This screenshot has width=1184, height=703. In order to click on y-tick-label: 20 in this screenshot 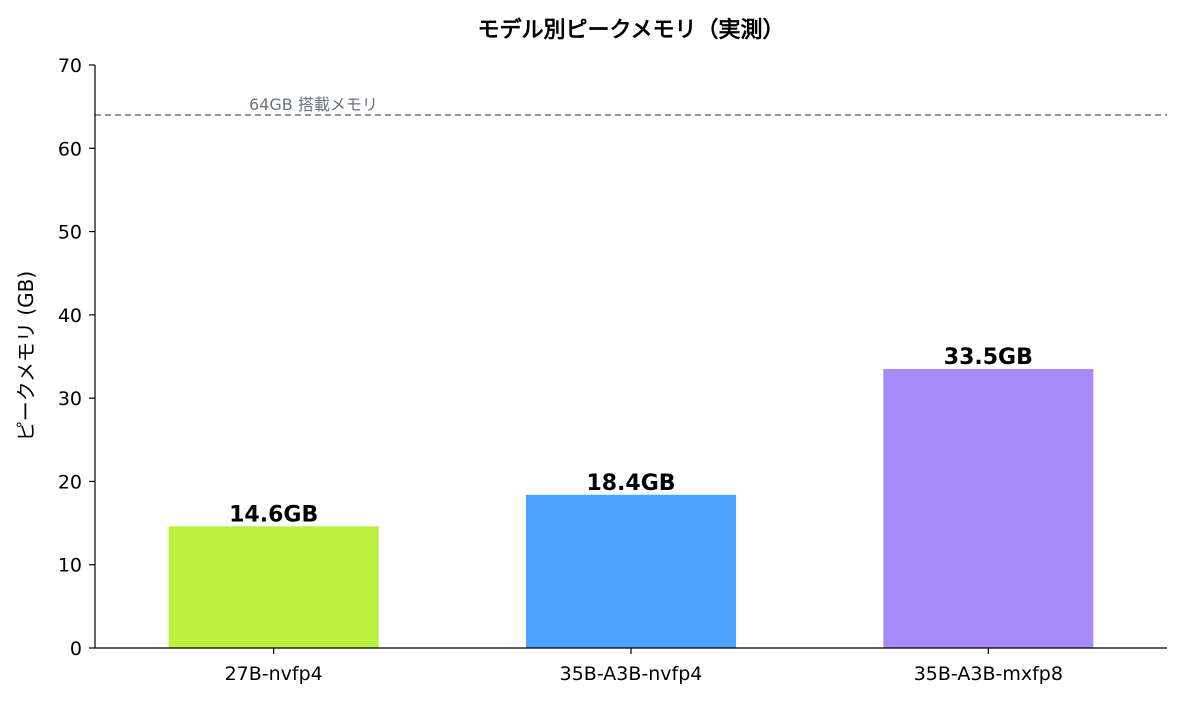, I will do `click(70, 482)`.